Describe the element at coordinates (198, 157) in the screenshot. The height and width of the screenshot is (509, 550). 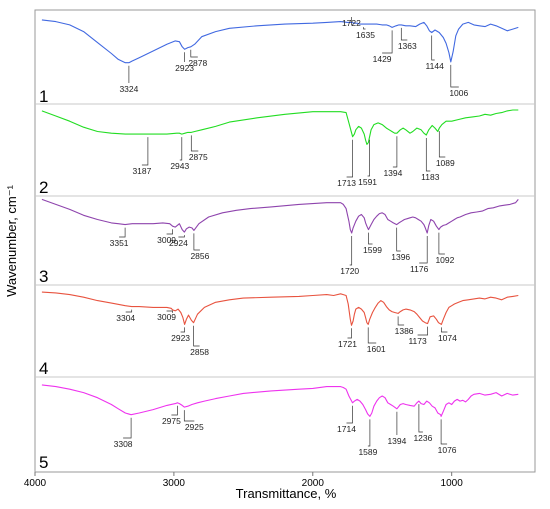
I see `peak-label-2-2875: 2875` at that location.